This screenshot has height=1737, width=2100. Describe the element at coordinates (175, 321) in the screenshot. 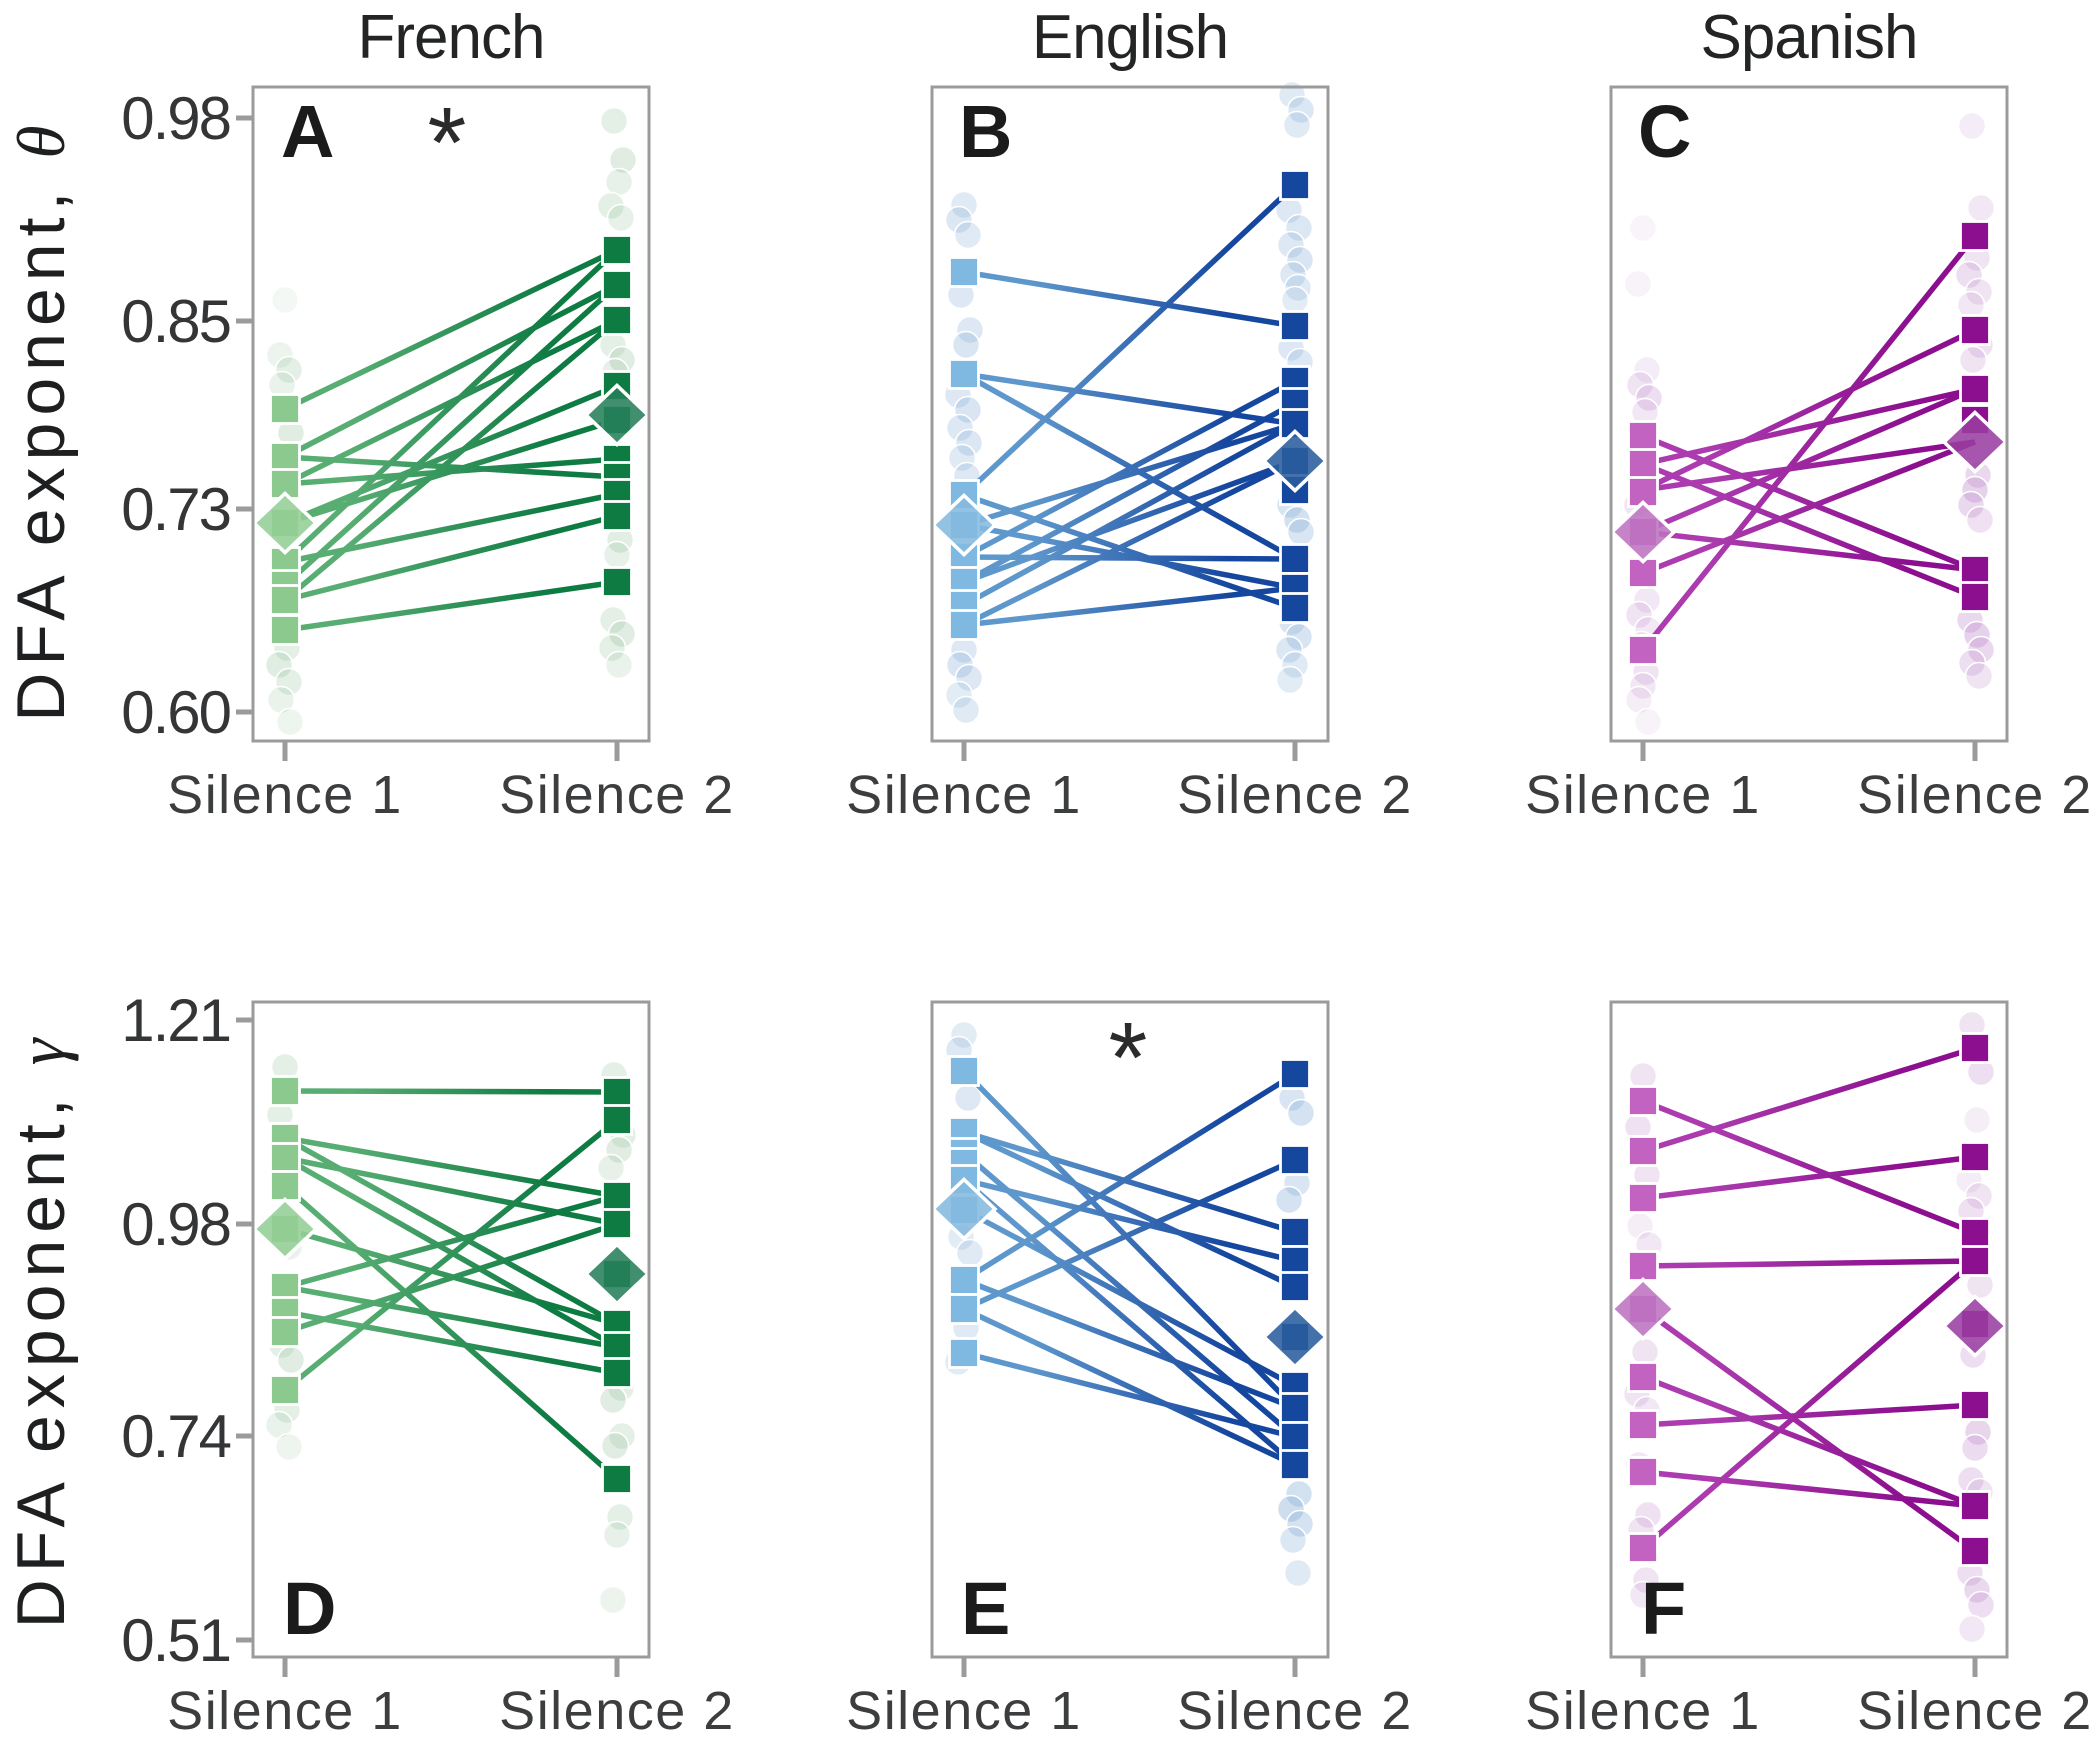

I see `svg-text: 0.85` at that location.